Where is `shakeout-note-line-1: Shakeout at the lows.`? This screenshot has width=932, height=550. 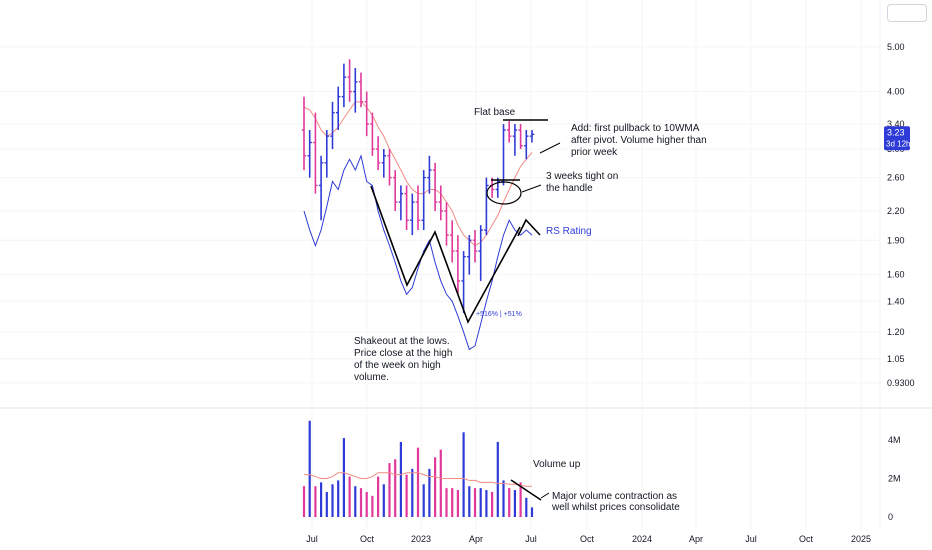
shakeout-note-line-1: Shakeout at the lows. is located at coordinates (402, 341).